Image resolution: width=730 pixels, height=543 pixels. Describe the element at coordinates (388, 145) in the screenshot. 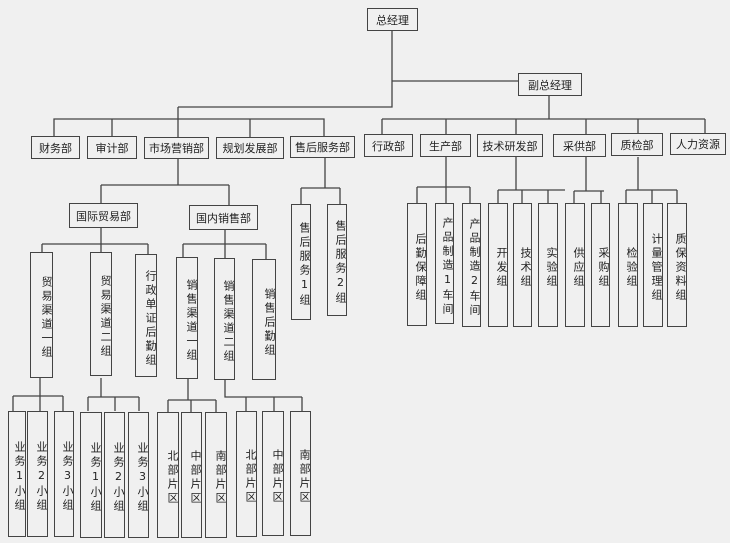

I see `dept-admin: 行政部` at that location.